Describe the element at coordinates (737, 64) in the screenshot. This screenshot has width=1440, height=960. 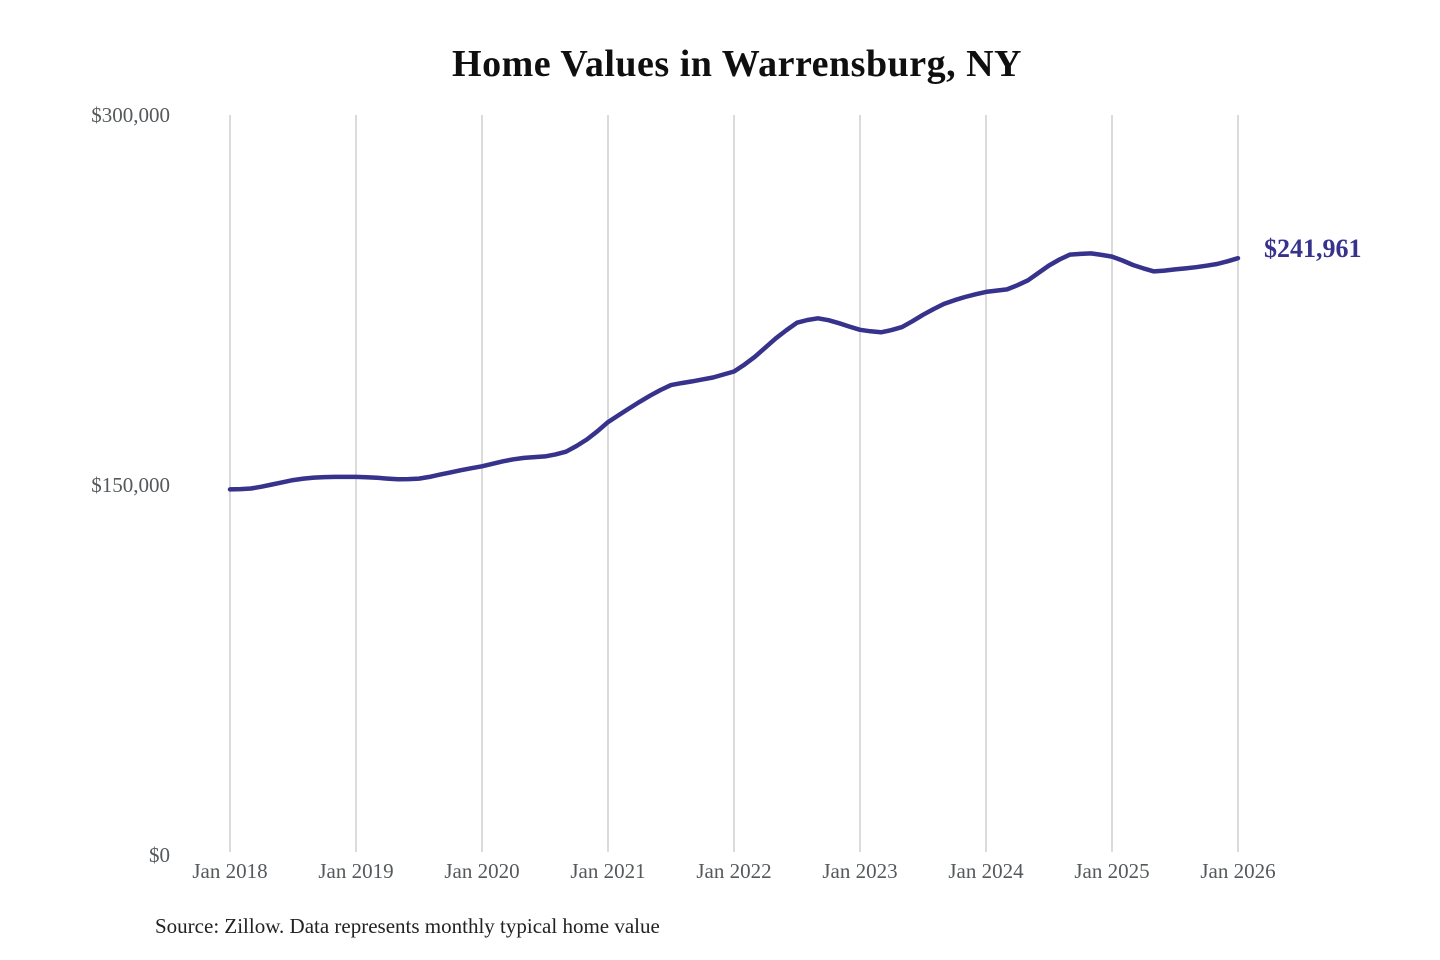
I see `chart-title: Home Values in Warrensburg, NY` at that location.